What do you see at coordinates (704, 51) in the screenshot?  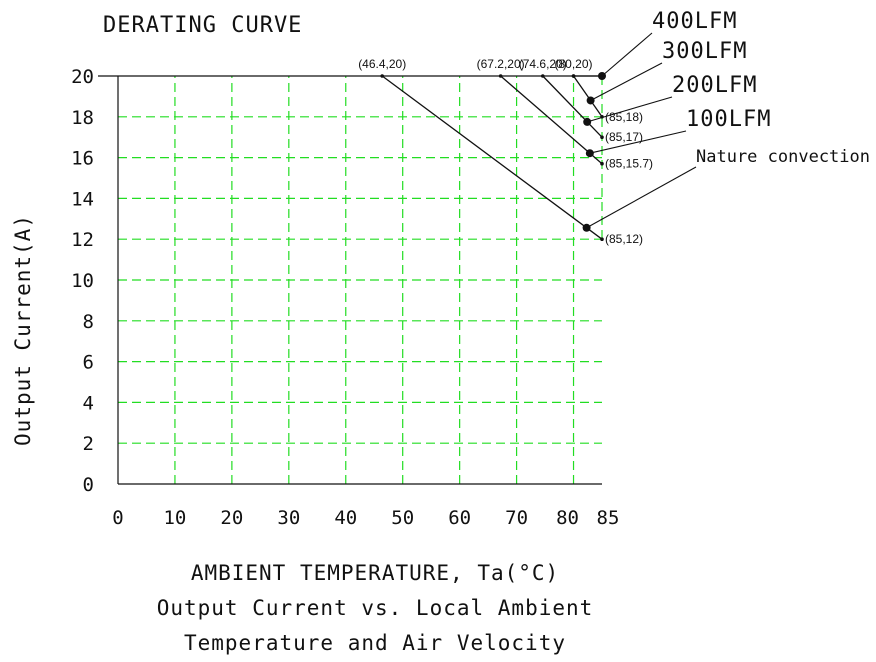 I see `series-label: 300LFM` at bounding box center [704, 51].